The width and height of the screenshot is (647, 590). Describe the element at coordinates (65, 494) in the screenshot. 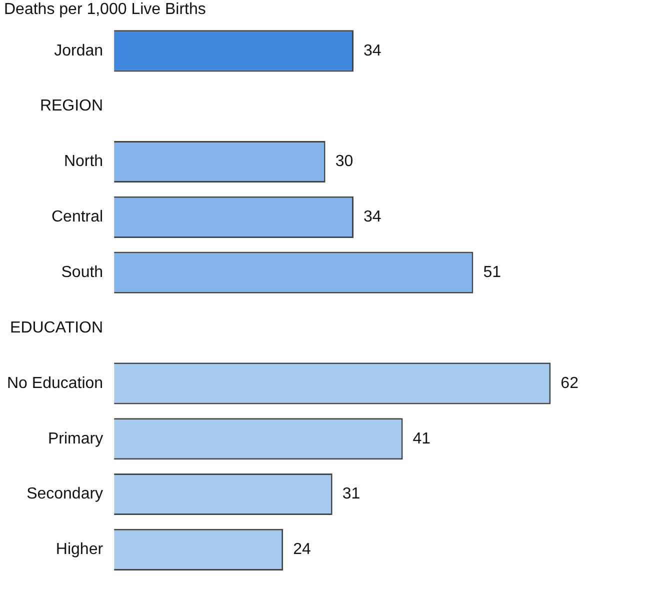

I see `y-tick-label: Secondary` at that location.